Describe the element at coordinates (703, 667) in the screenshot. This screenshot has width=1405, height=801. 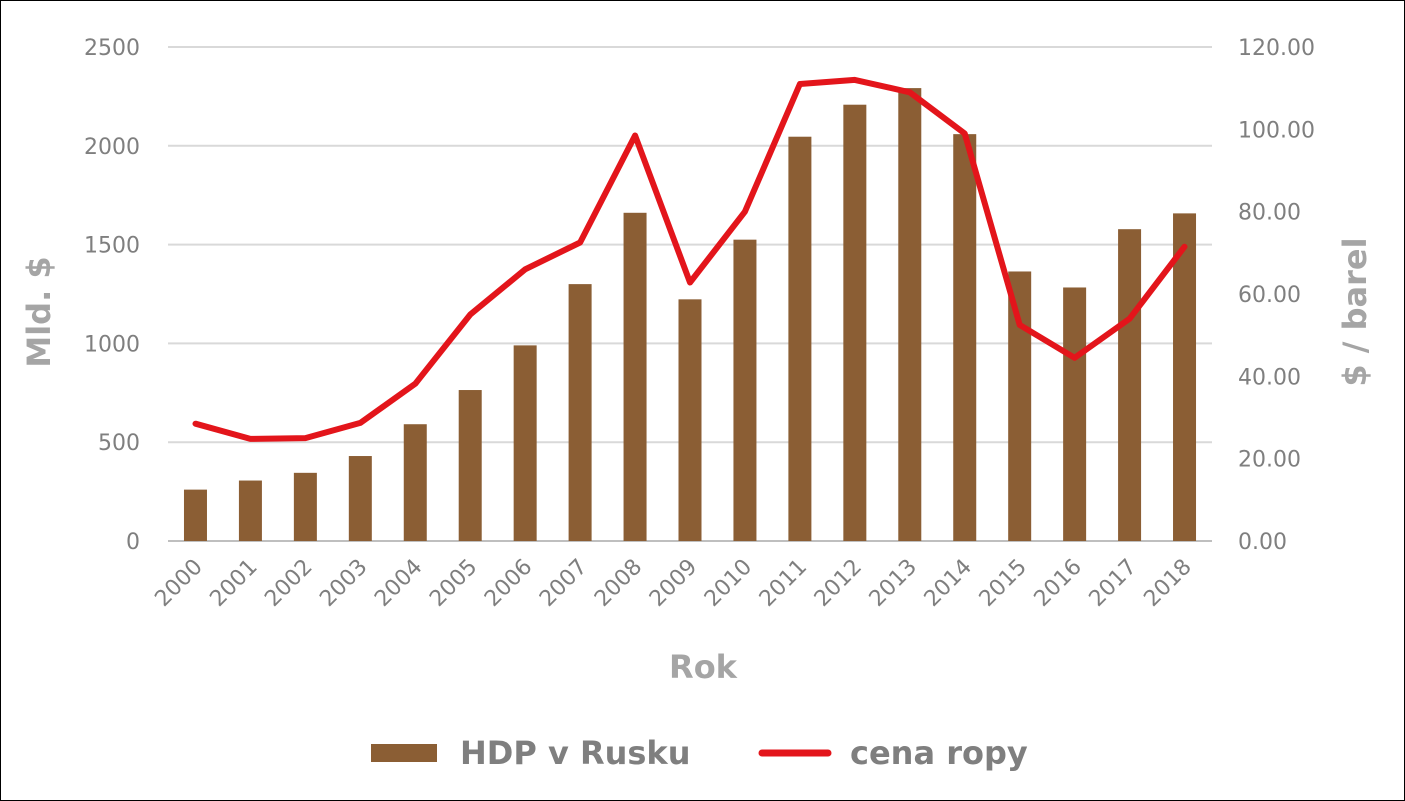
I see `x-axis-title: Rok` at that location.